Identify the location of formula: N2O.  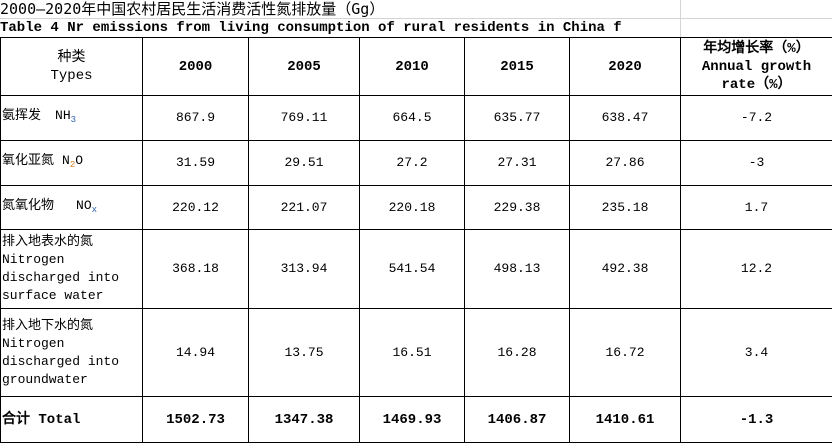
(73, 161).